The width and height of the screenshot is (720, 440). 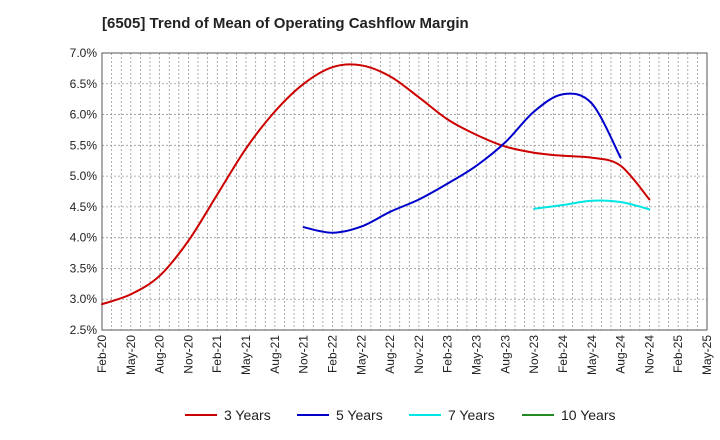 What do you see at coordinates (217, 354) in the screenshot?
I see `x-tick-label: Feb-21` at bounding box center [217, 354].